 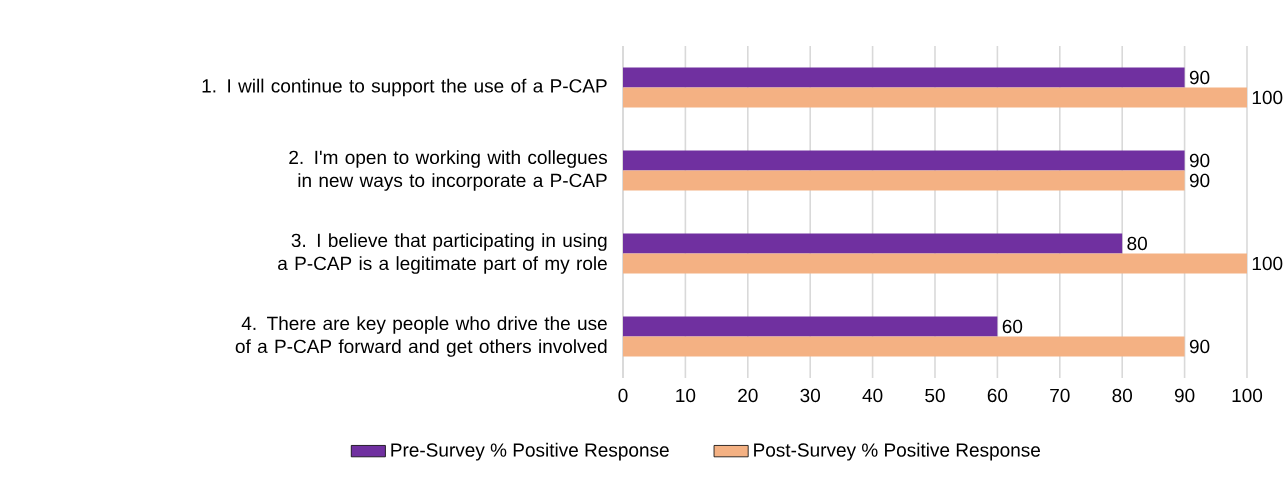 What do you see at coordinates (748, 395) in the screenshot?
I see `x-tick-label: 20` at bounding box center [748, 395].